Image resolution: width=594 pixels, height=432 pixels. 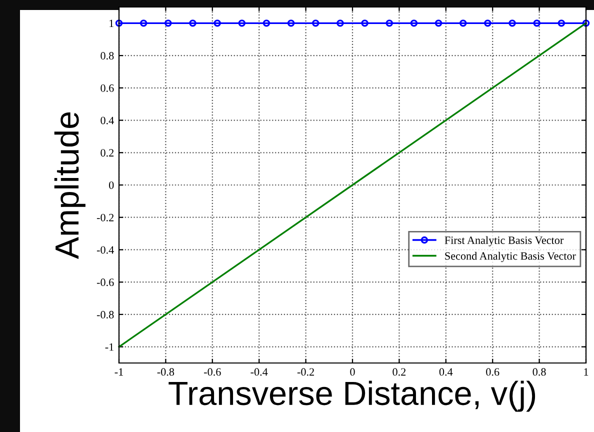 What do you see at coordinates (105, 218) in the screenshot?
I see `y-tick-label: -0.2` at bounding box center [105, 218].